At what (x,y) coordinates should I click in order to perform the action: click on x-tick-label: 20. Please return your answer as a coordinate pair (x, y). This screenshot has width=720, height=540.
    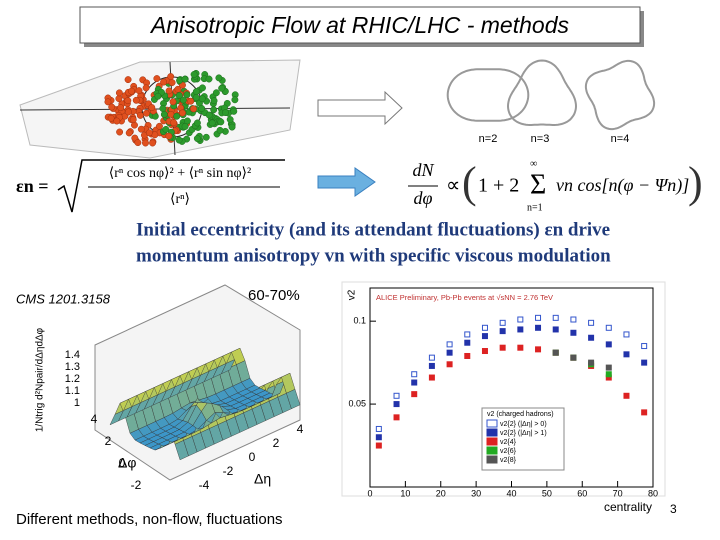
    Looking at the image, I should click on (441, 493).